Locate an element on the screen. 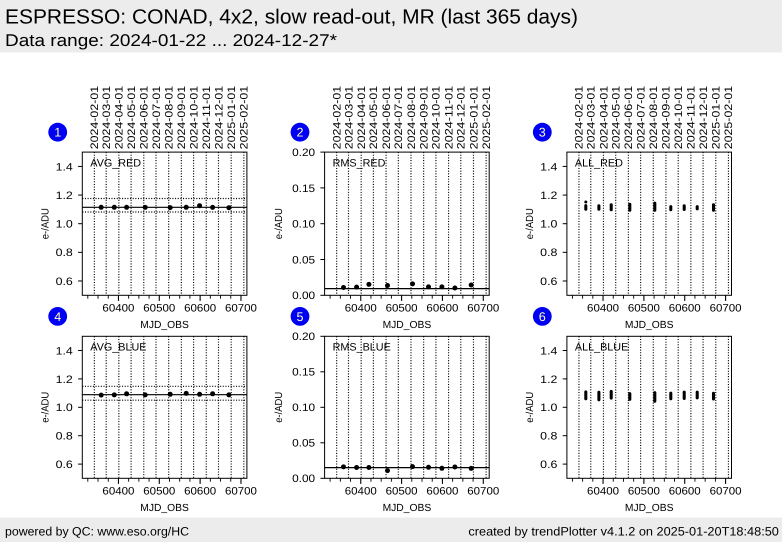 The image size is (782, 542). svg-text: 2025-02-01 is located at coordinates (487, 118).